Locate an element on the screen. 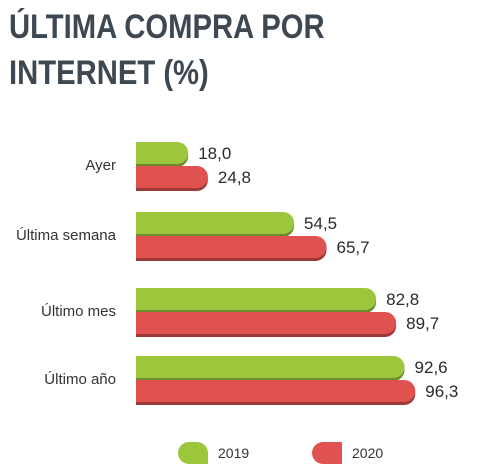 Image resolution: width=490 pixels, height=476 pixels. value-label-2019: 54,5 is located at coordinates (320, 223).